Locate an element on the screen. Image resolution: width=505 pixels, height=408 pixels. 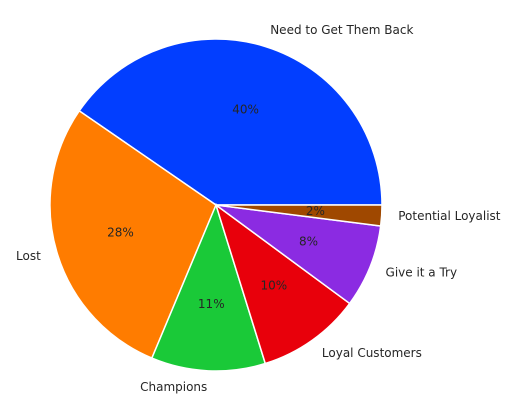
slice-label: Lost is located at coordinates (28, 256).